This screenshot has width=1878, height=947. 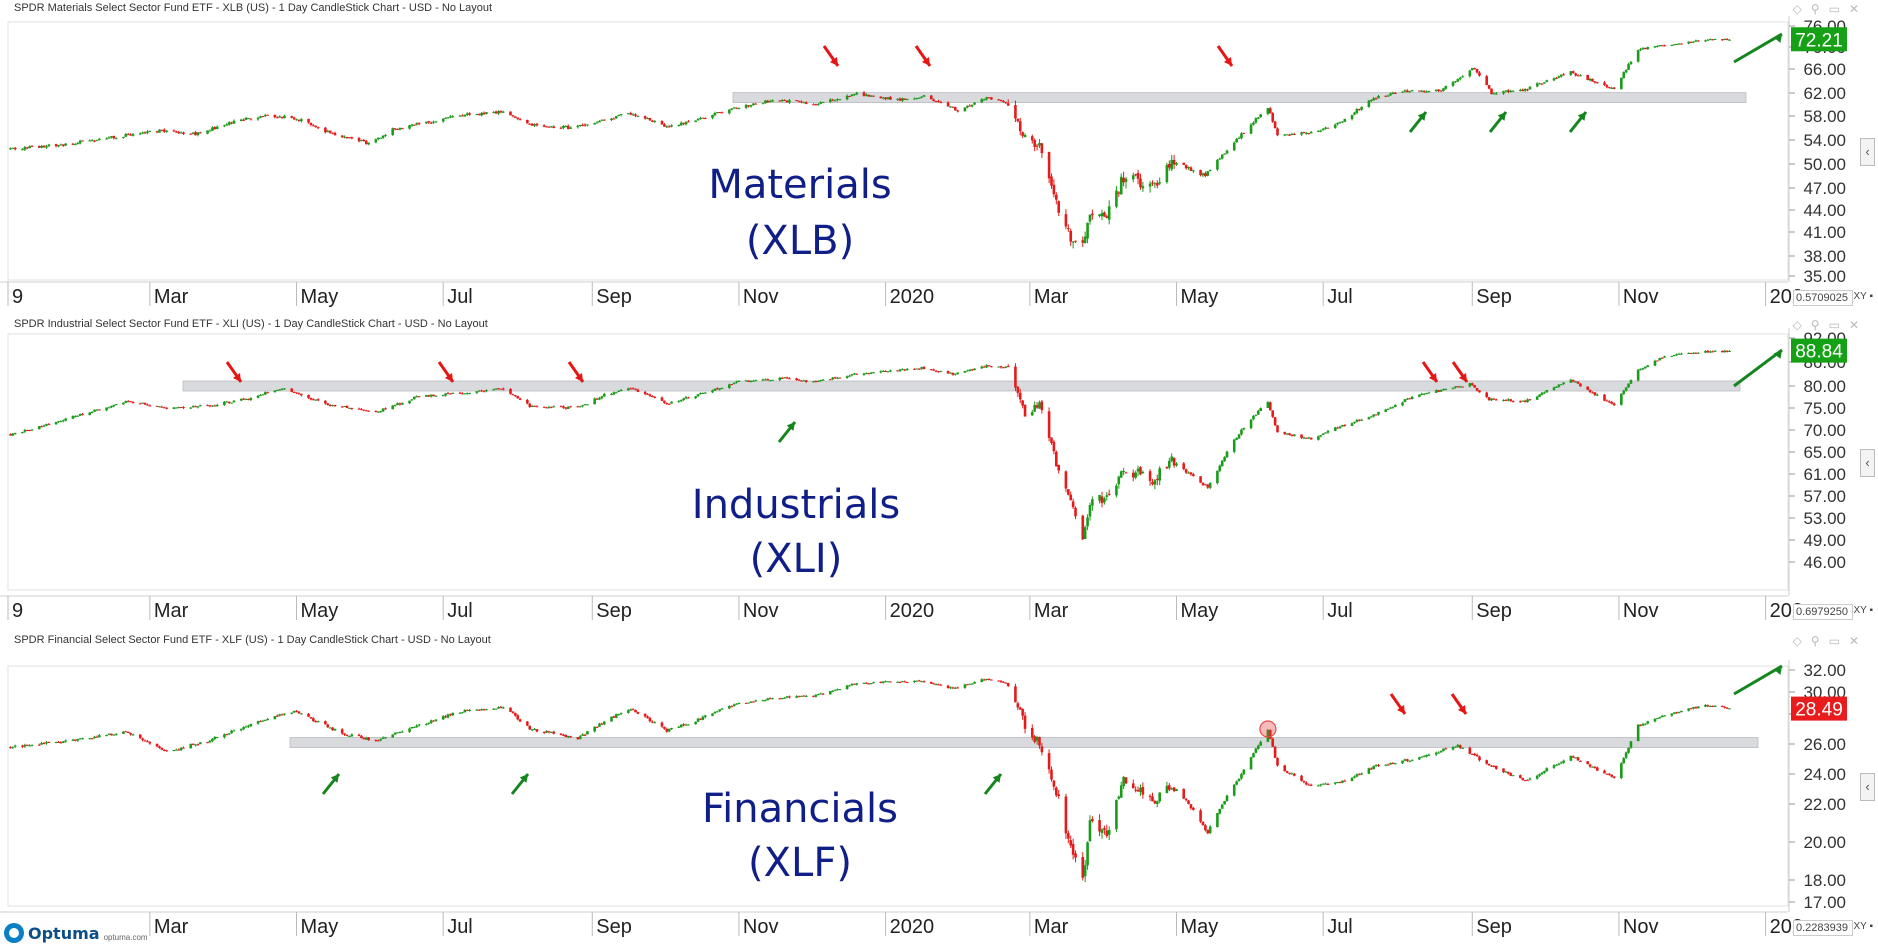 I want to click on support-arrow, so click(x=331, y=784).